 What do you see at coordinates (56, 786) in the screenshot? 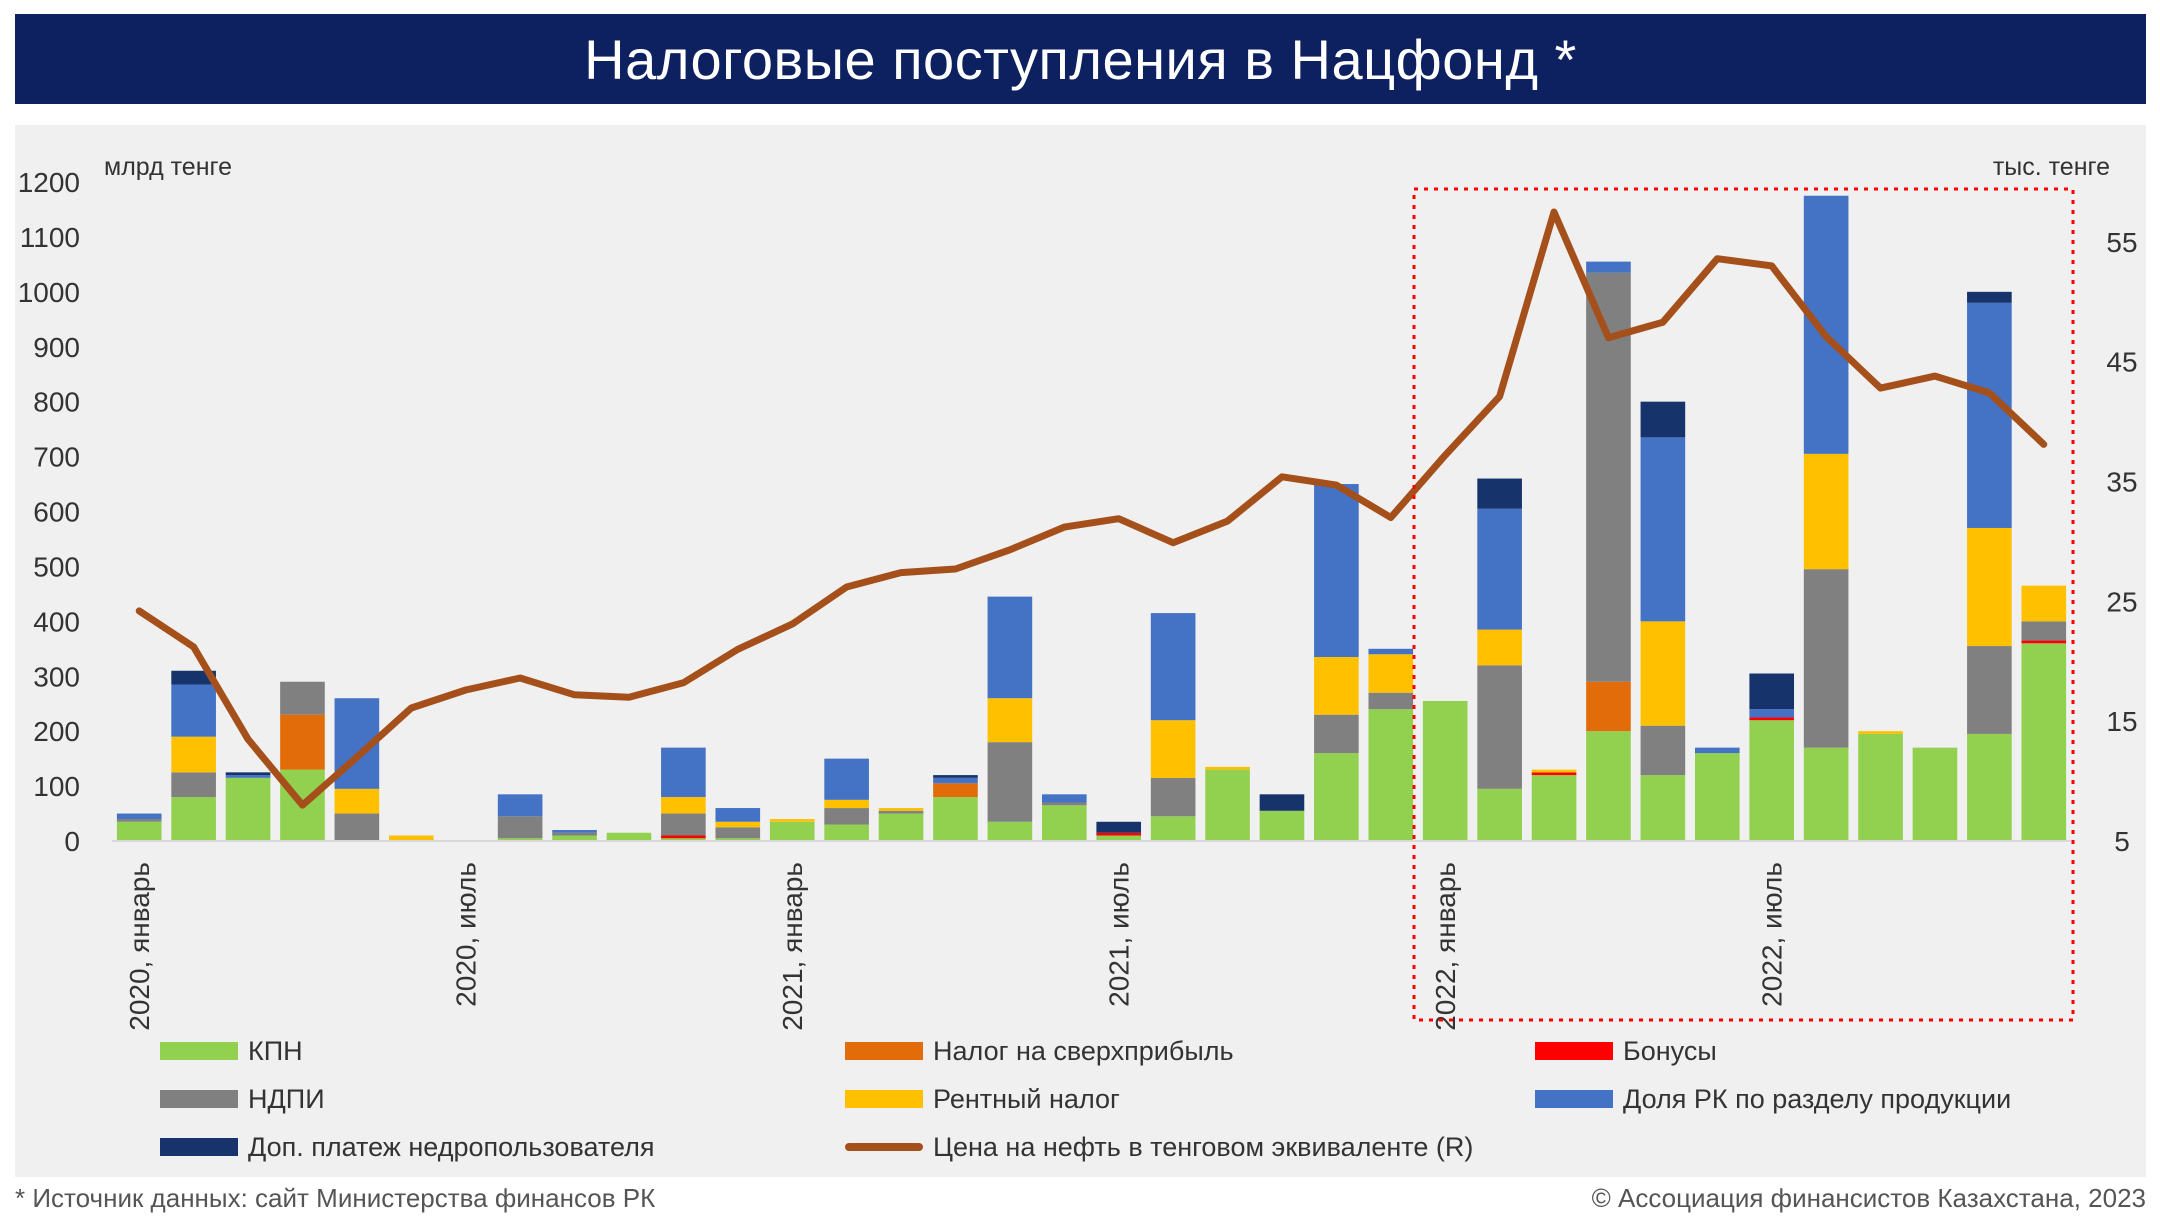
I see `y-tick-label: 100` at bounding box center [56, 786].